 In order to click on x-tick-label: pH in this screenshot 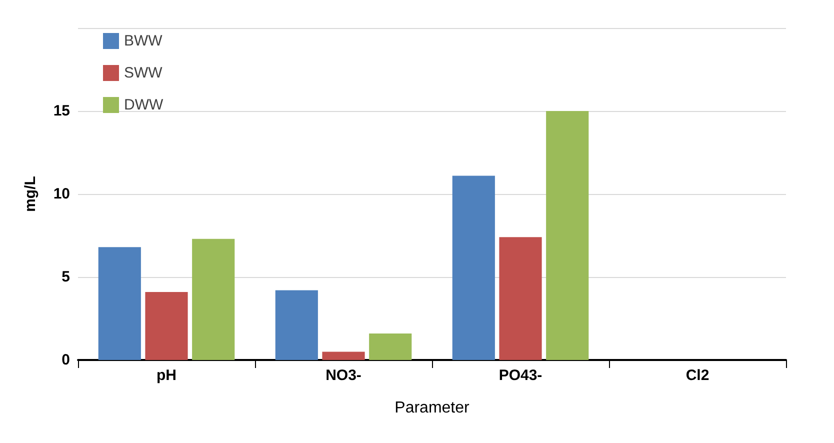, I will do `click(166, 375)`.